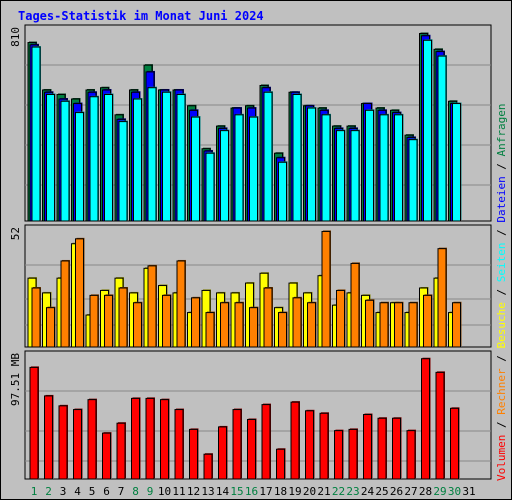 The image size is (512, 500). Describe the element at coordinates (135, 491) in the screenshot. I see `x-label-day-8: 8` at that location.